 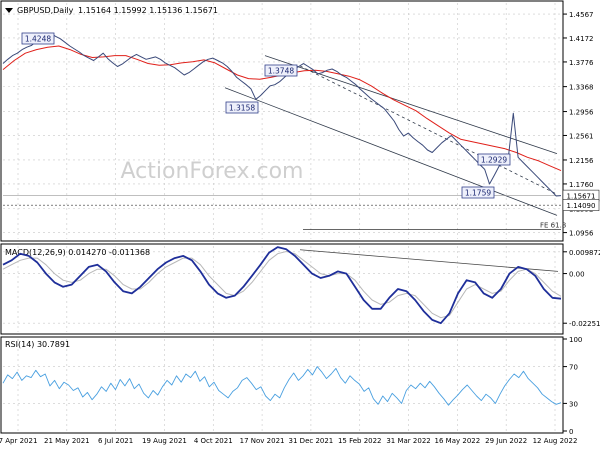 What do you see at coordinates (408, 441) in the screenshot?
I see `x-tick-label: 31 Mar 2022` at bounding box center [408, 441].